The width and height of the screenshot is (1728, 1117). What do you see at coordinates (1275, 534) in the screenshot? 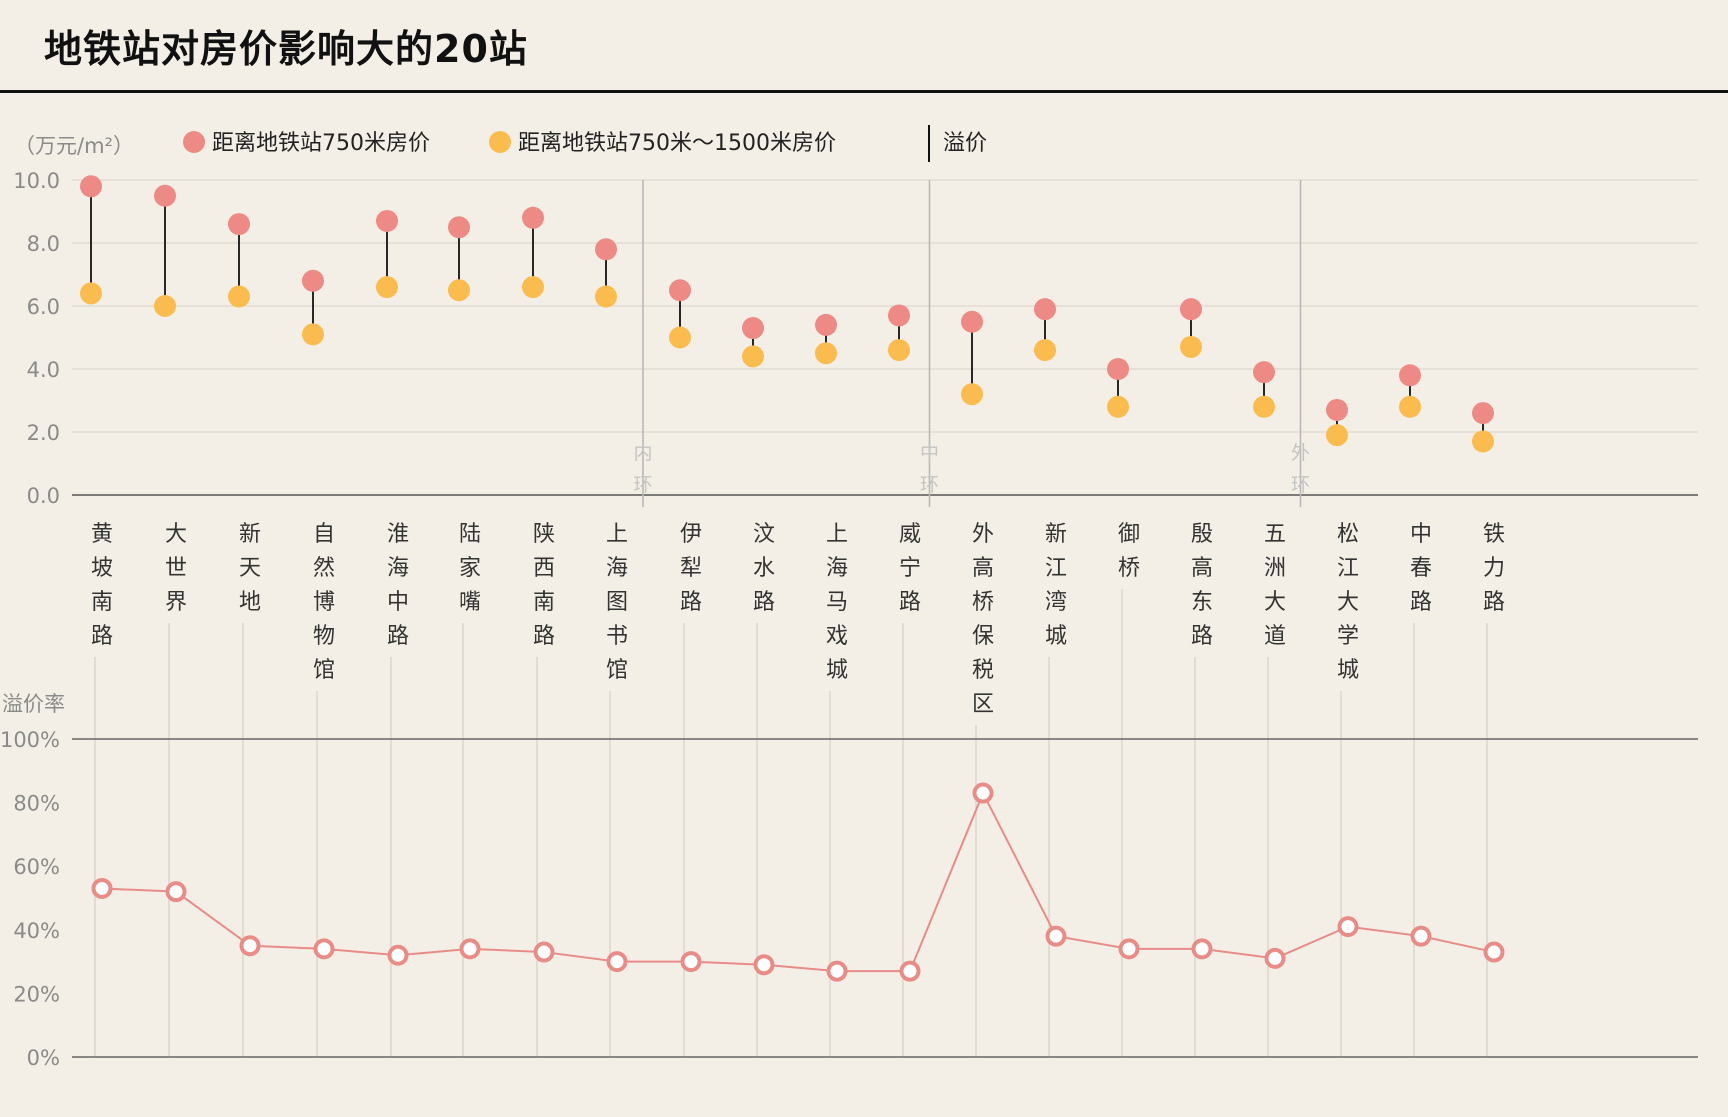
I see `station-label-char: 五` at bounding box center [1275, 534].